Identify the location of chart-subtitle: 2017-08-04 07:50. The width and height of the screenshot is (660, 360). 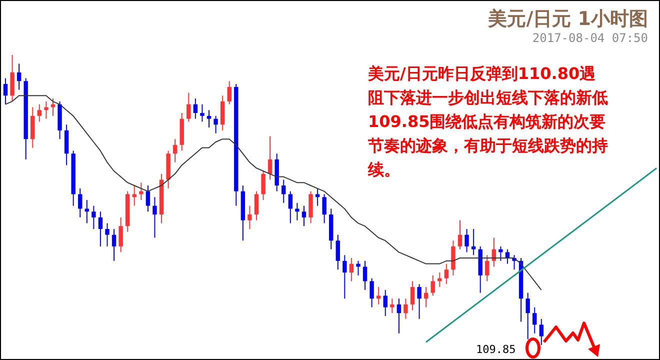
(590, 38).